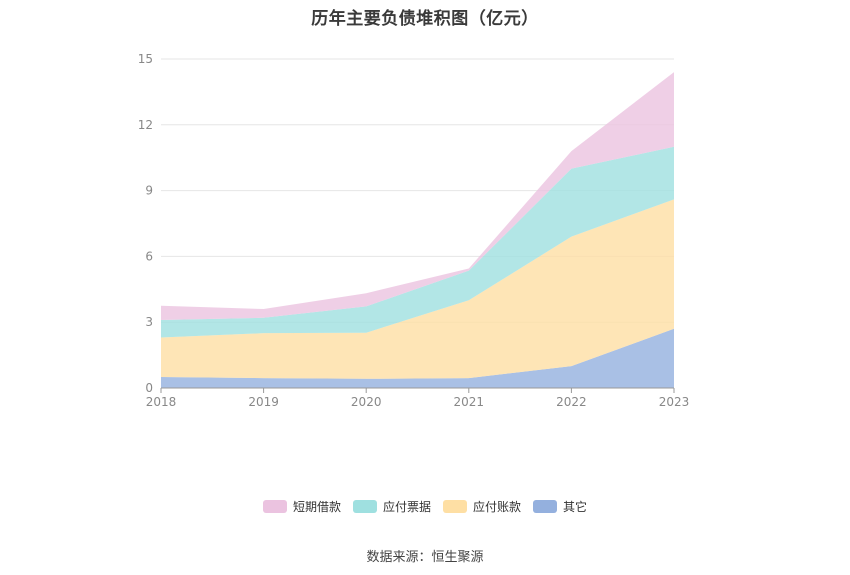 The height and width of the screenshot is (575, 850). Describe the element at coordinates (571, 402) in the screenshot. I see `x-tick-label: 2022` at that location.